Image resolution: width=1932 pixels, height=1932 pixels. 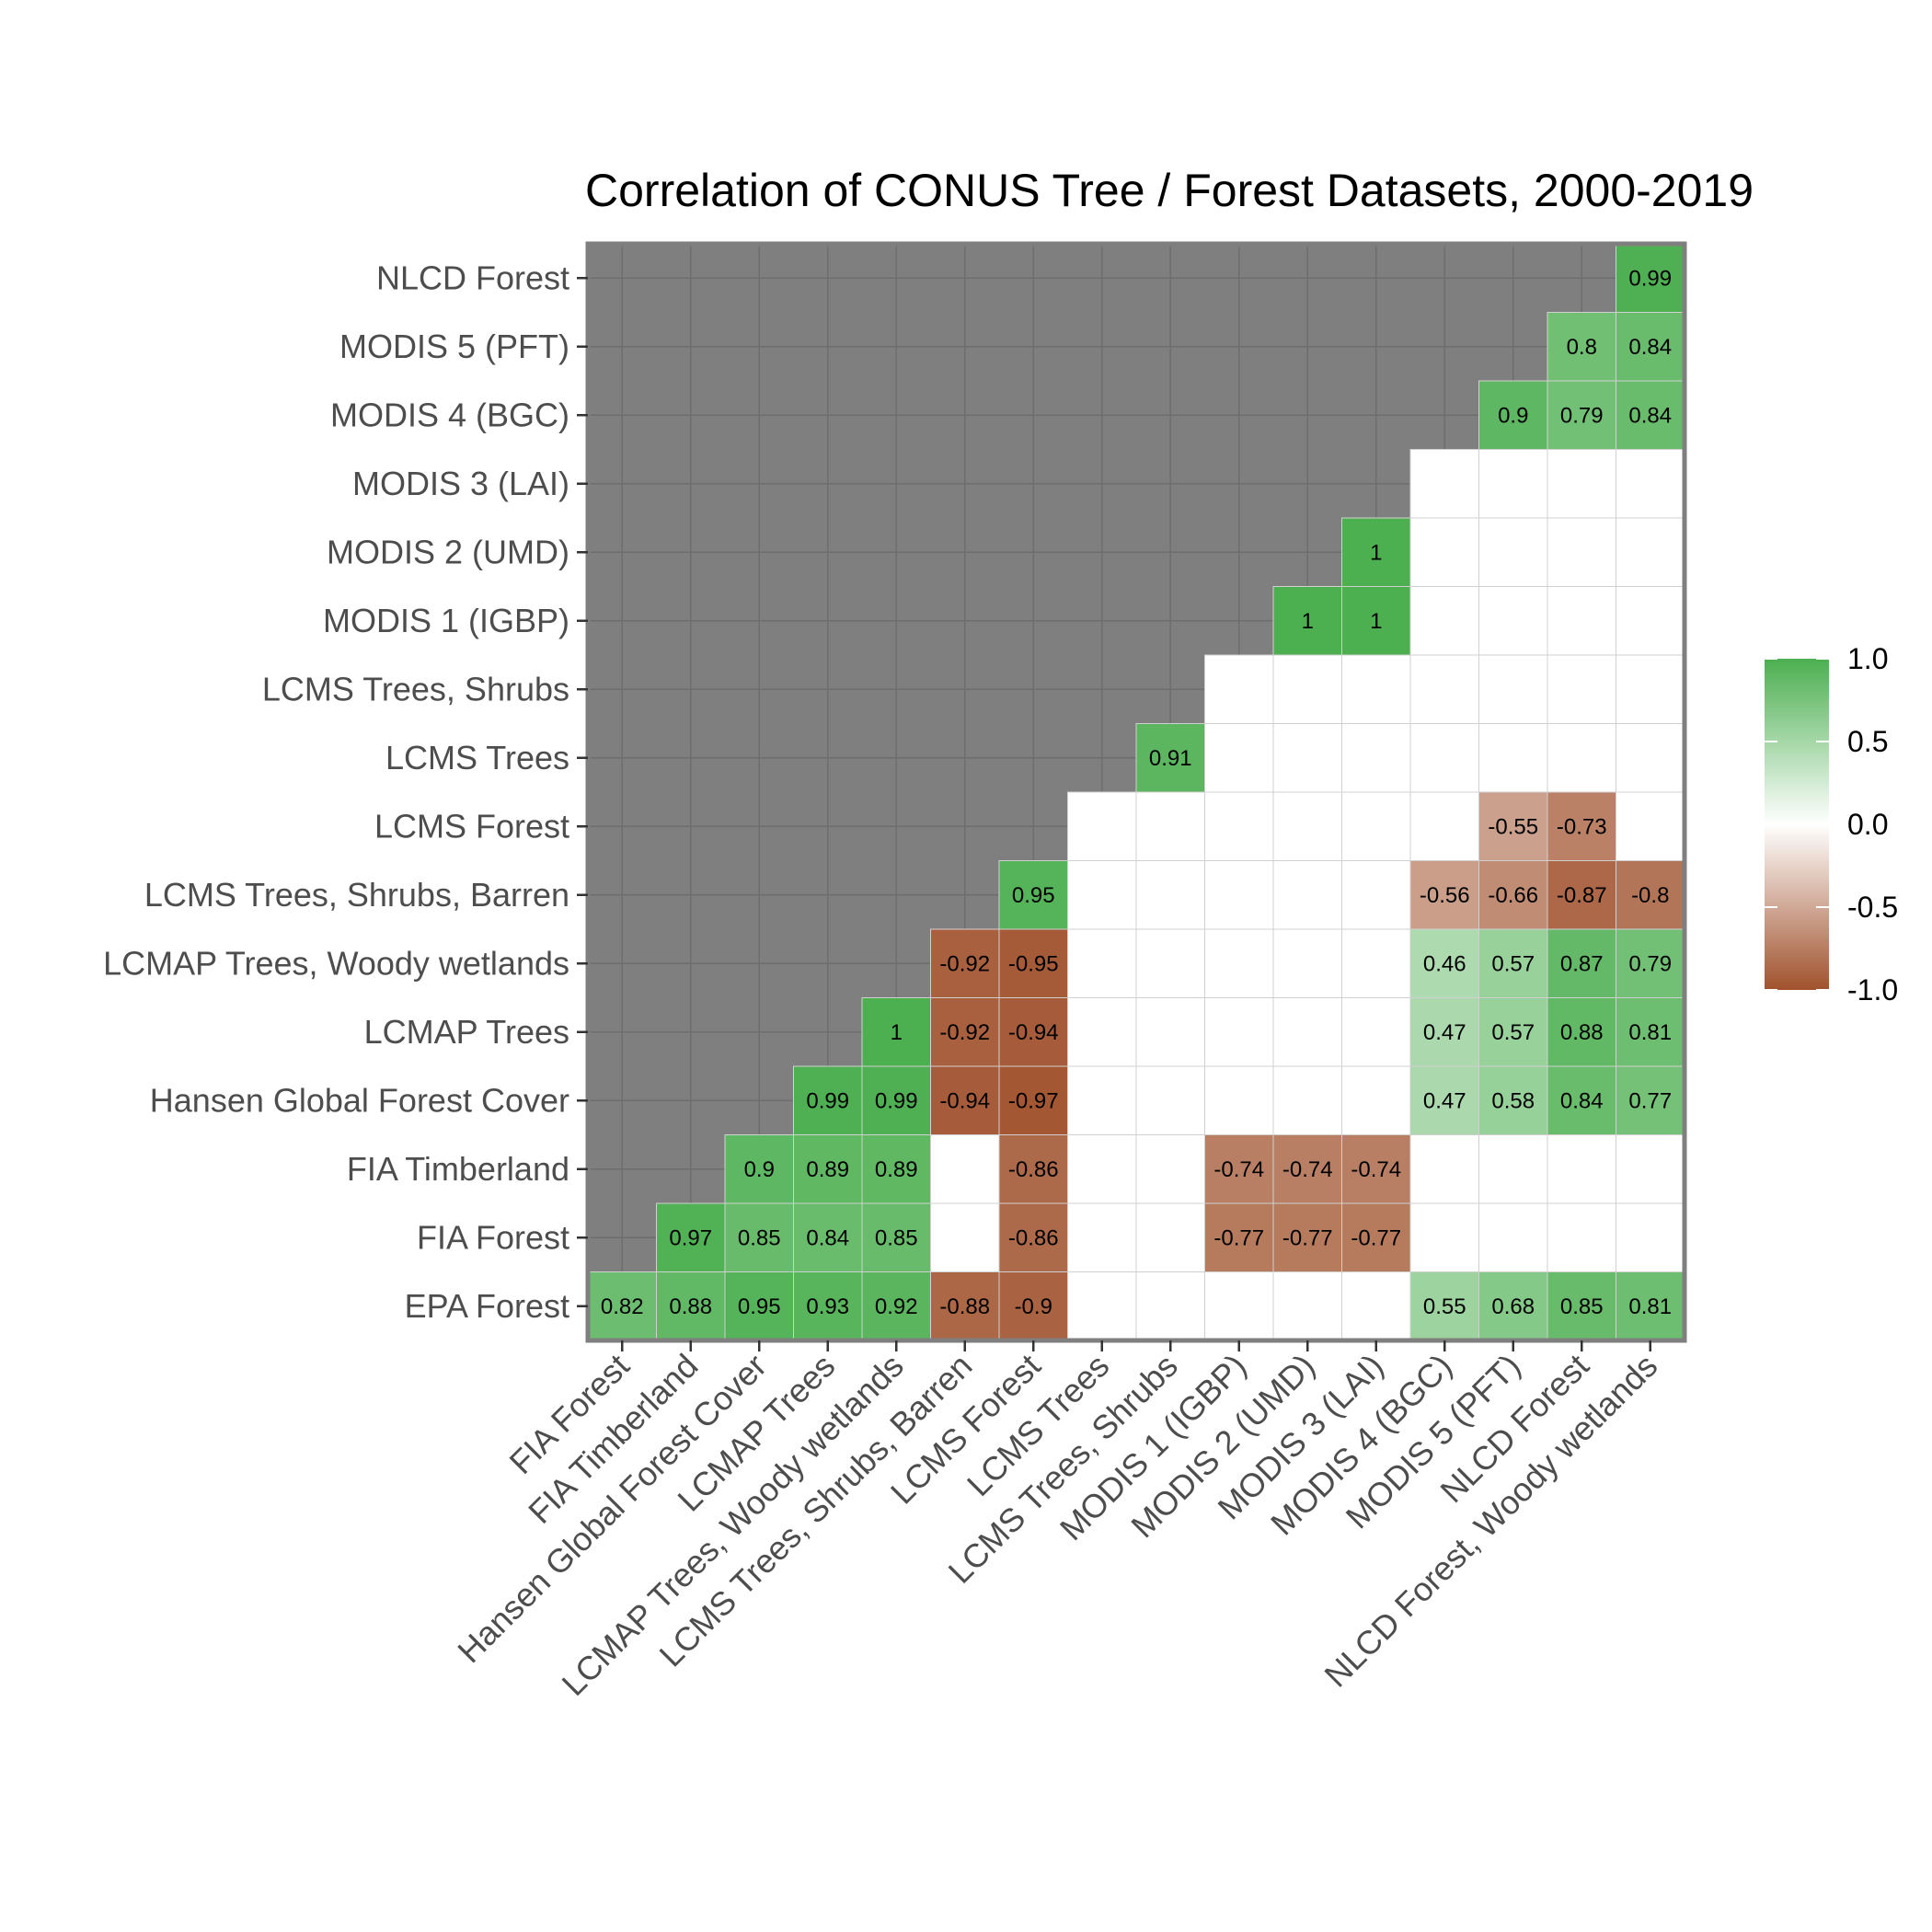 I want to click on y-tick-label: FIA Timberland, so click(x=458, y=1169).